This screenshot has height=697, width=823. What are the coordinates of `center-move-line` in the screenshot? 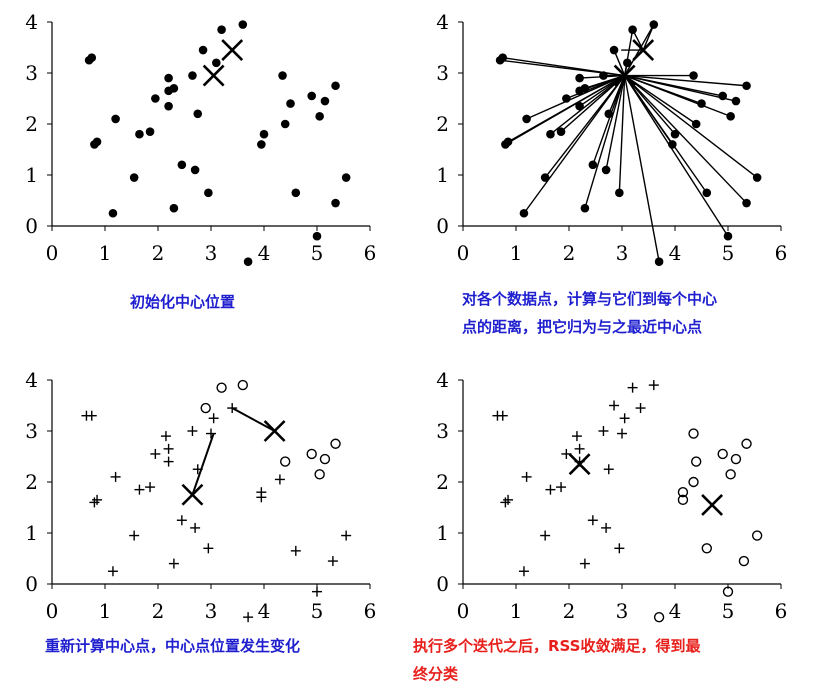 It's located at (203, 464).